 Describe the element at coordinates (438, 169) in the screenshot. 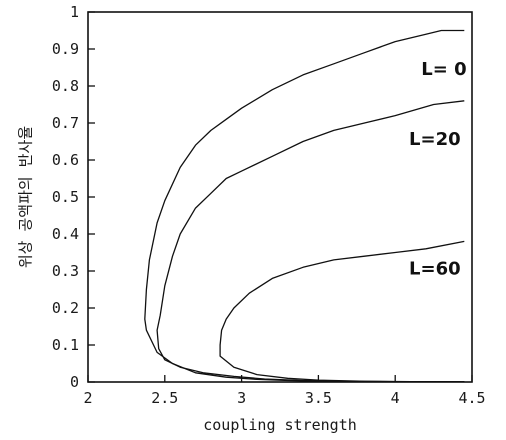

I see `series-labels: L= 0 L=20 L=60` at that location.